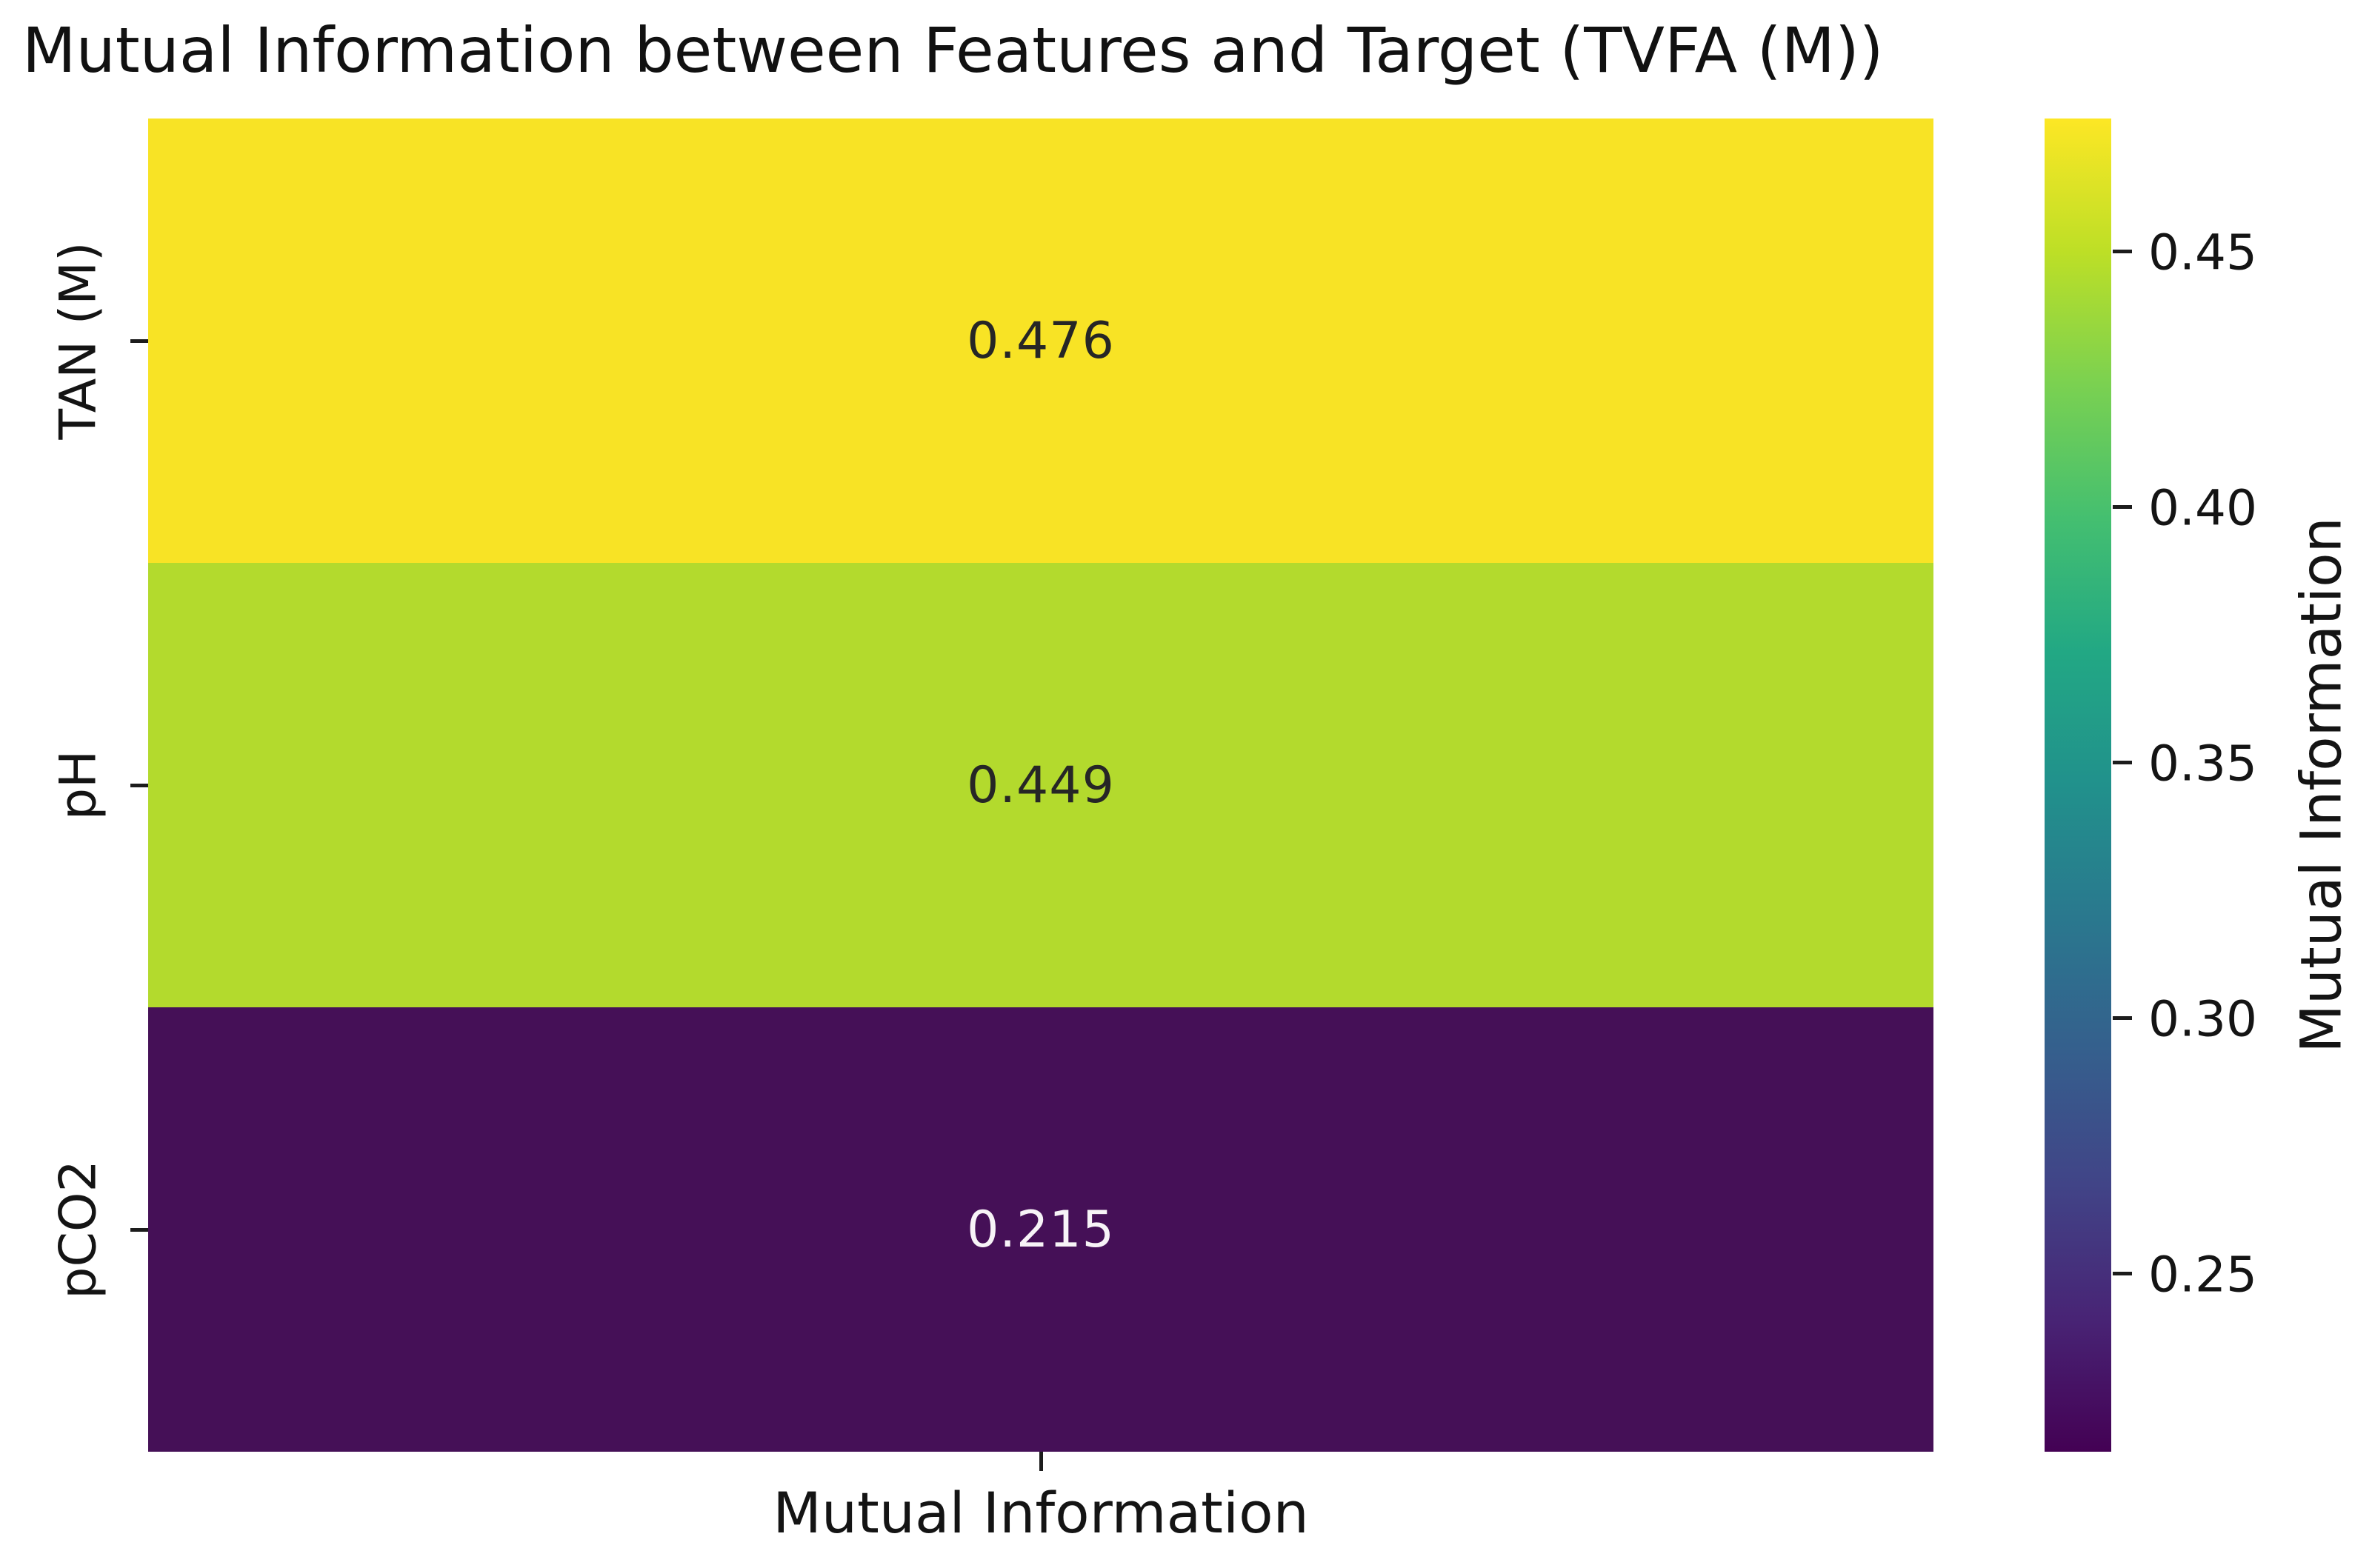 The image size is (2372, 1568). Describe the element at coordinates (2321, 785) in the screenshot. I see `colorbar-axis-label: Mutual Information` at that location.